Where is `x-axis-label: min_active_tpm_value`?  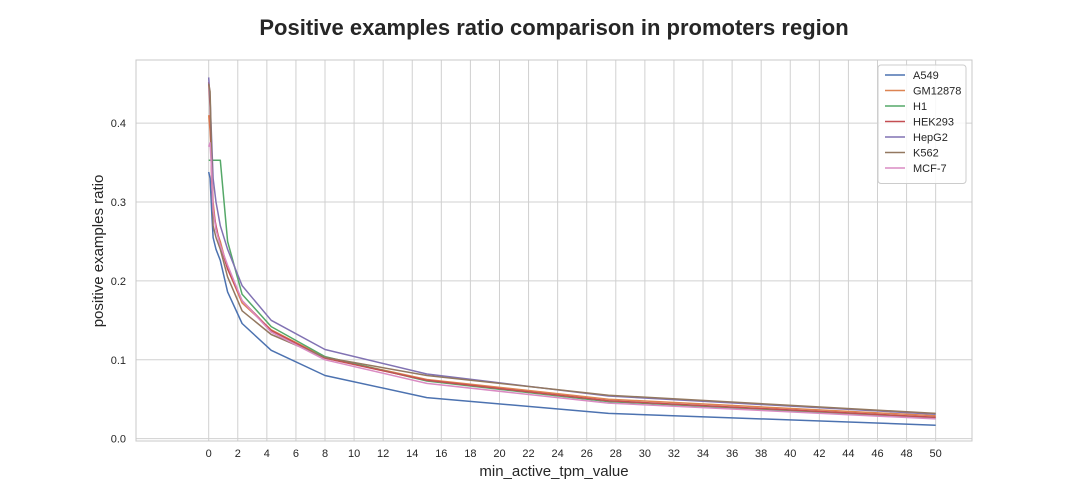
x-axis-label: min_active_tpm_value is located at coordinates (553, 471).